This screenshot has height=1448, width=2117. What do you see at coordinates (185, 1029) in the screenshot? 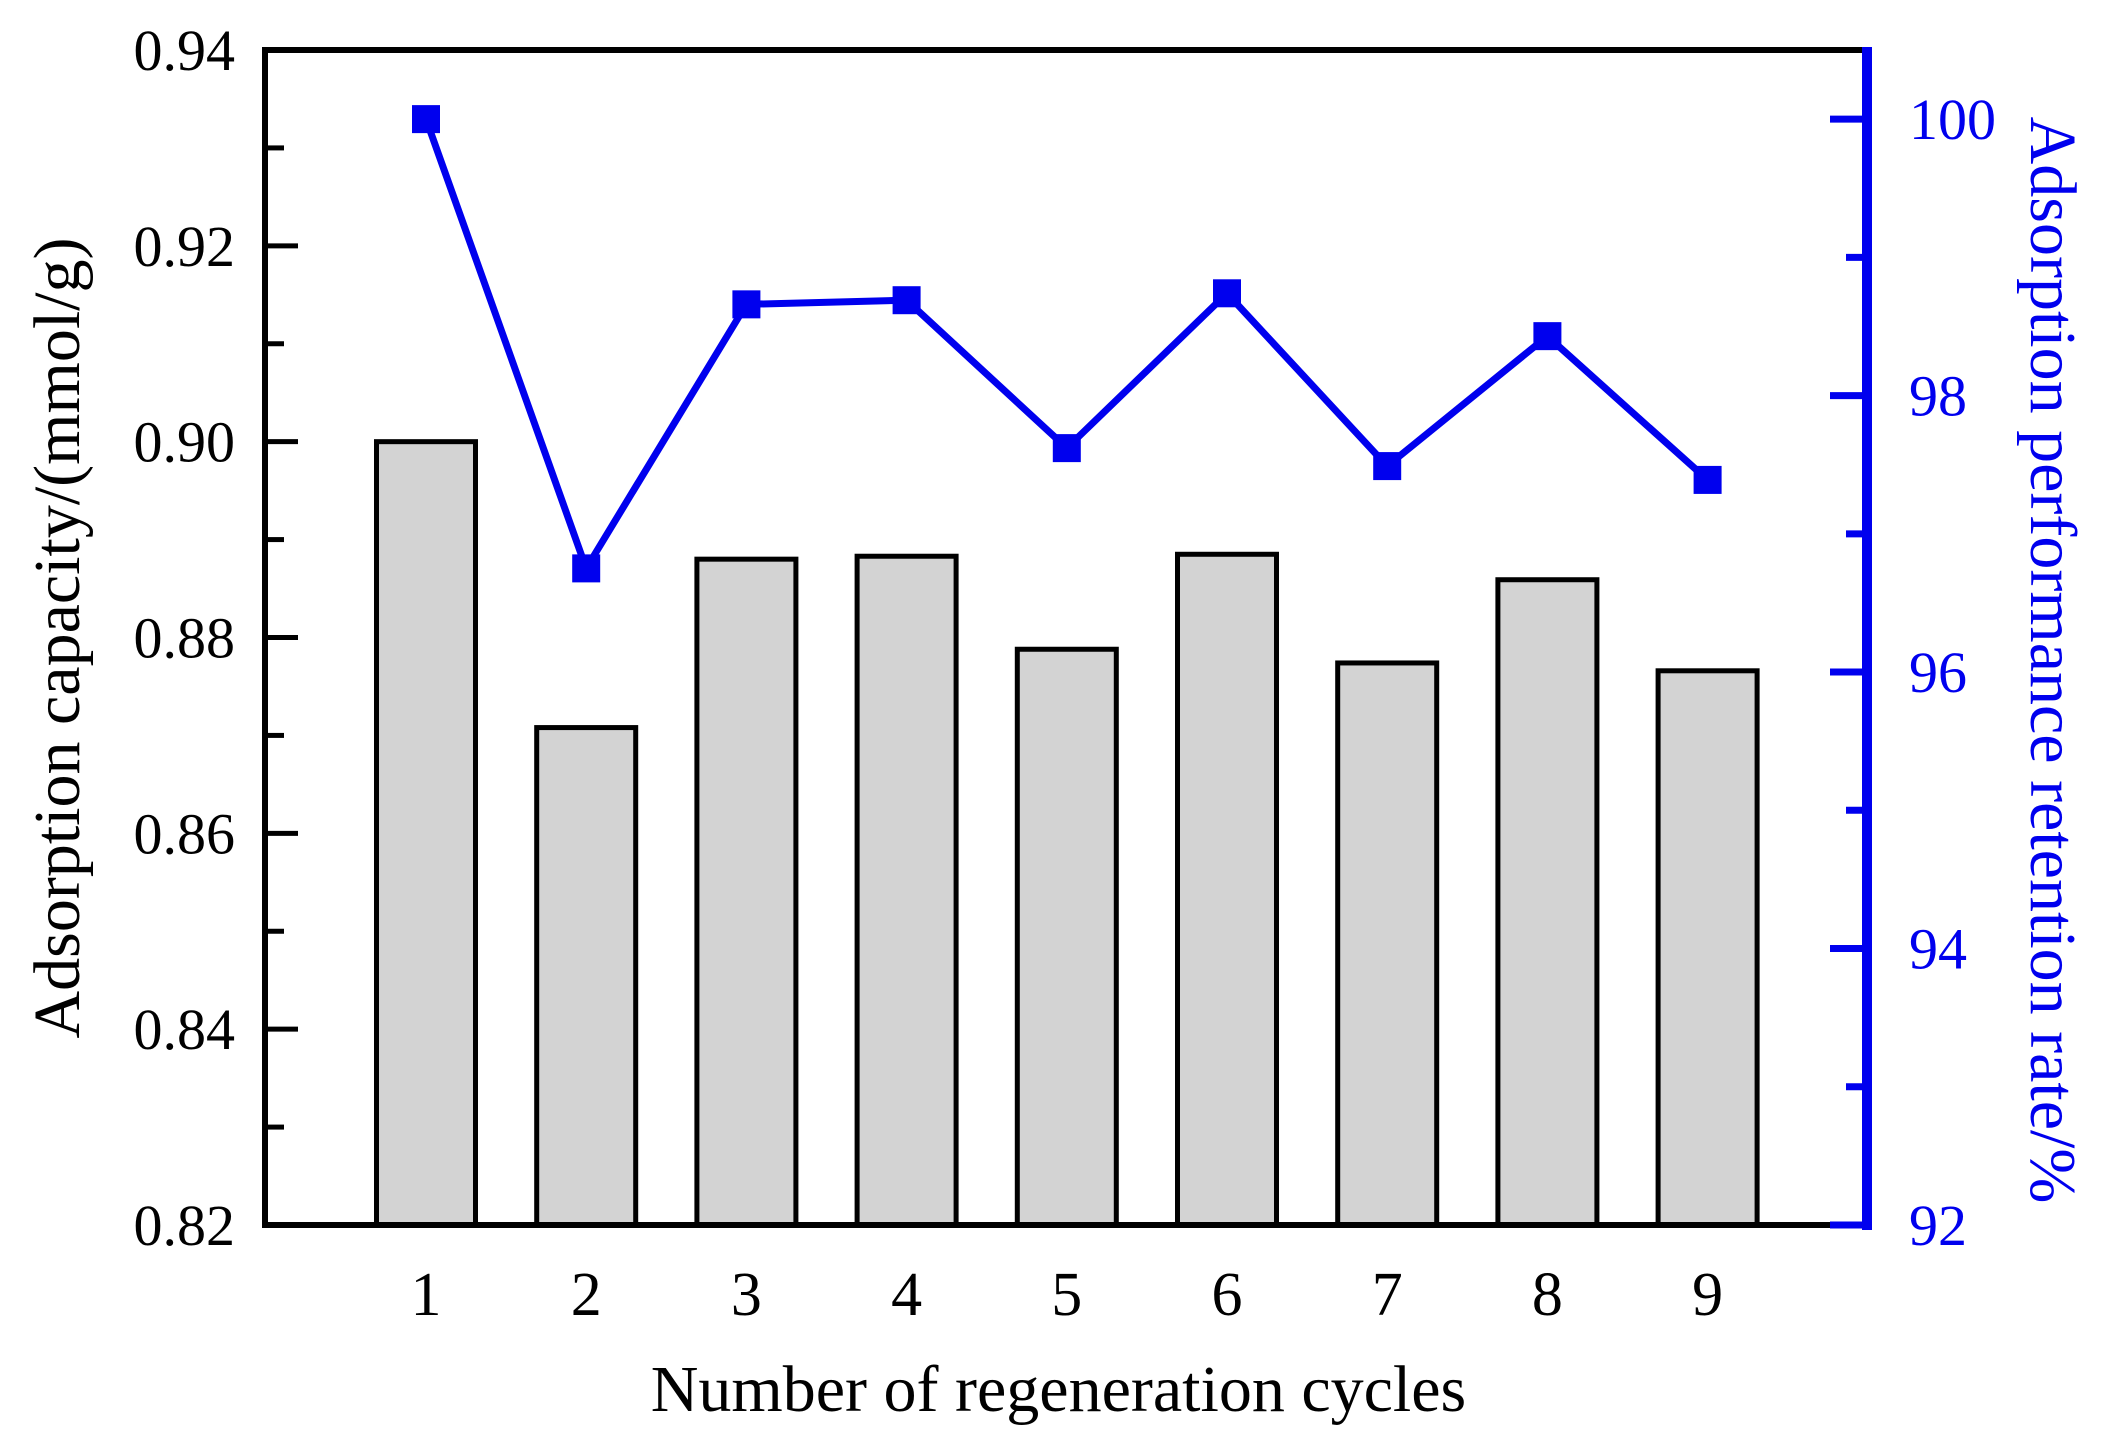
I see `left-axis-tick-label: 0.84` at bounding box center [185, 1029].